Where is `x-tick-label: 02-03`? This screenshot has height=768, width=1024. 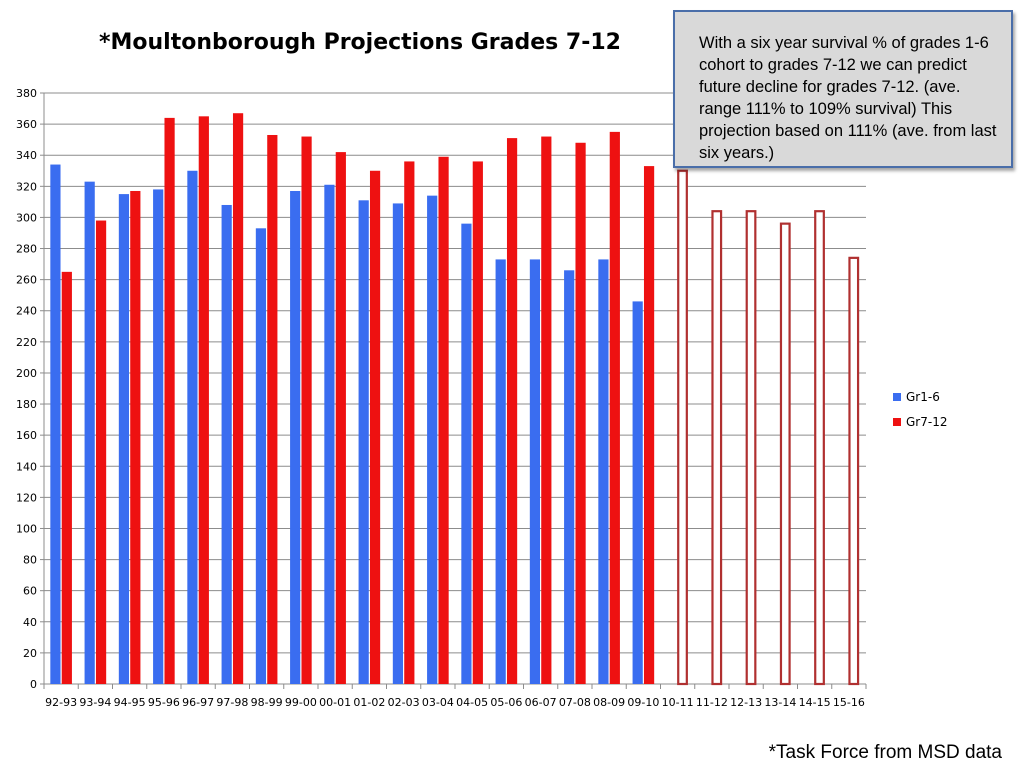 x-tick-label: 02-03 is located at coordinates (404, 702).